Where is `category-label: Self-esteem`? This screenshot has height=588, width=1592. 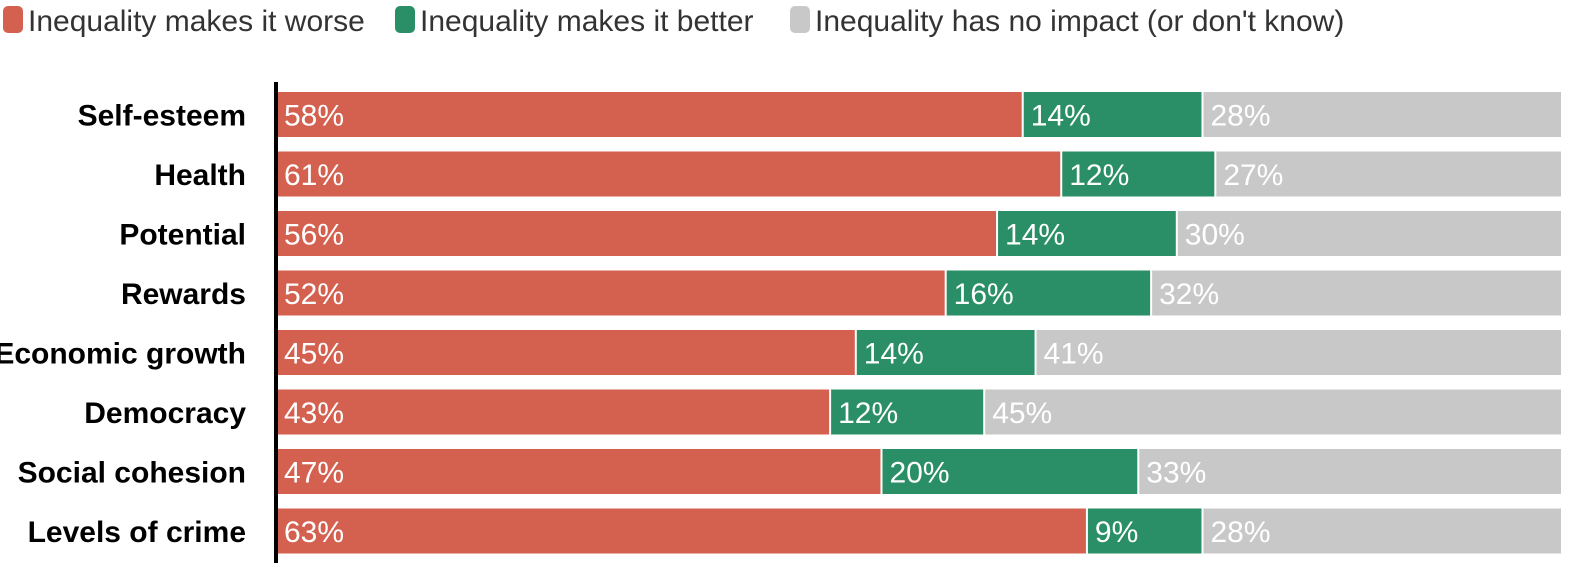
category-label: Self-esteem is located at coordinates (162, 116).